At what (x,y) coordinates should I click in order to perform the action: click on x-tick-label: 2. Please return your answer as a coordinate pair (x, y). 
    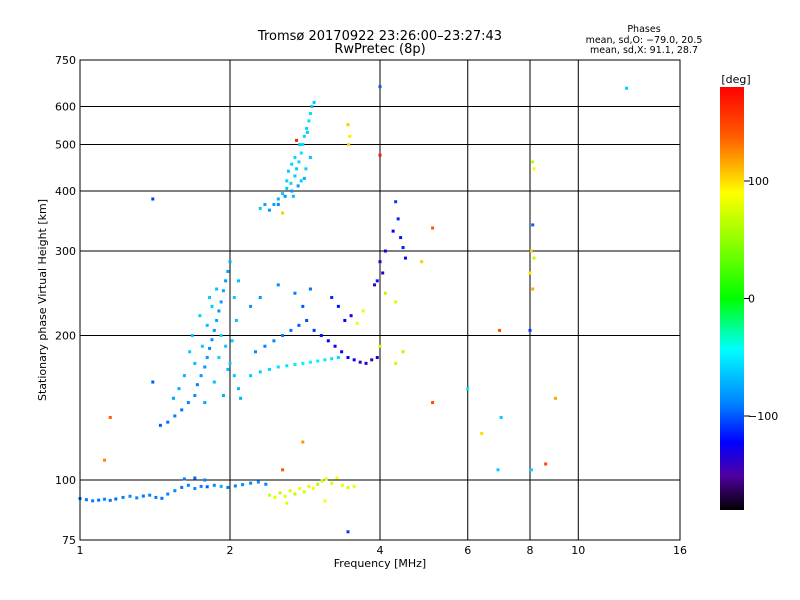
    Looking at the image, I should click on (230, 550).